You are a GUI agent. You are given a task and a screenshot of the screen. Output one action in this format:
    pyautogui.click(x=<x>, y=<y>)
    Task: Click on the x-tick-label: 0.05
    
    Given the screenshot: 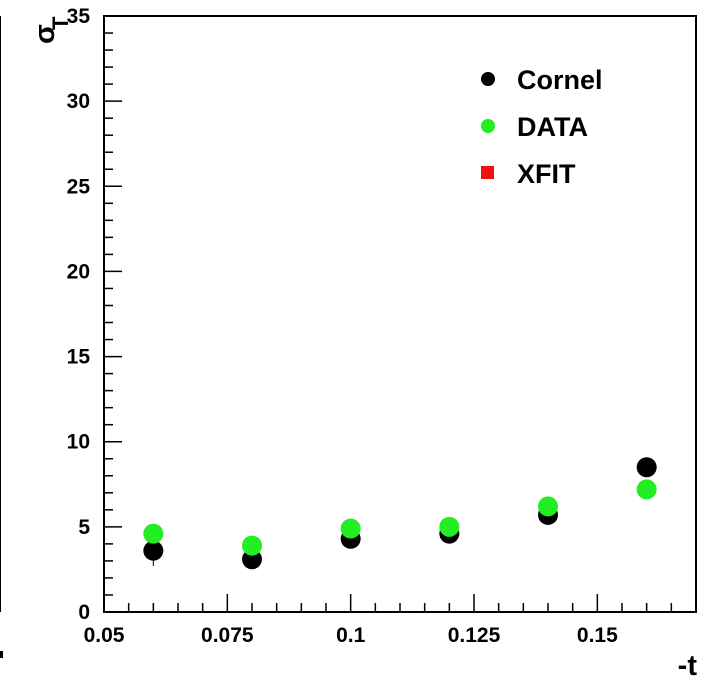 What is the action you would take?
    pyautogui.click(x=104, y=635)
    